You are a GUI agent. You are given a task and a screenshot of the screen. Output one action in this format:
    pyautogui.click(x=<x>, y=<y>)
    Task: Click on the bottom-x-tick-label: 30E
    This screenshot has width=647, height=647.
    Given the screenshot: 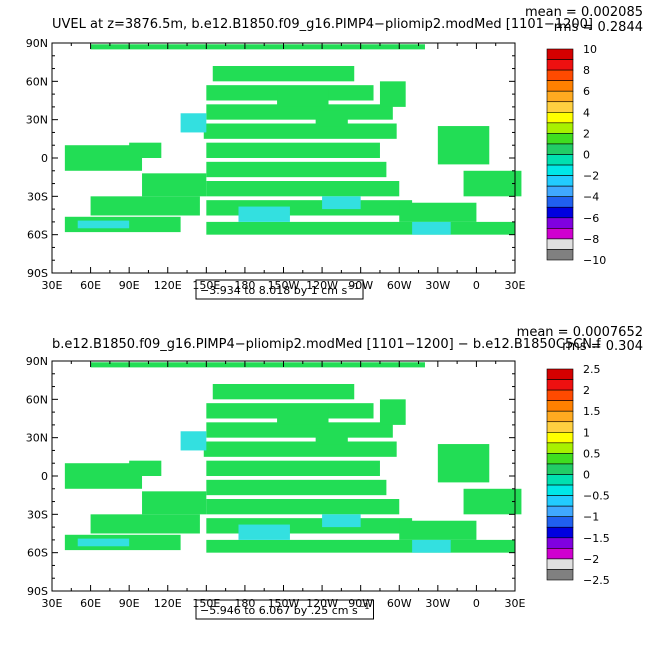 What is the action you would take?
    pyautogui.click(x=52, y=603)
    